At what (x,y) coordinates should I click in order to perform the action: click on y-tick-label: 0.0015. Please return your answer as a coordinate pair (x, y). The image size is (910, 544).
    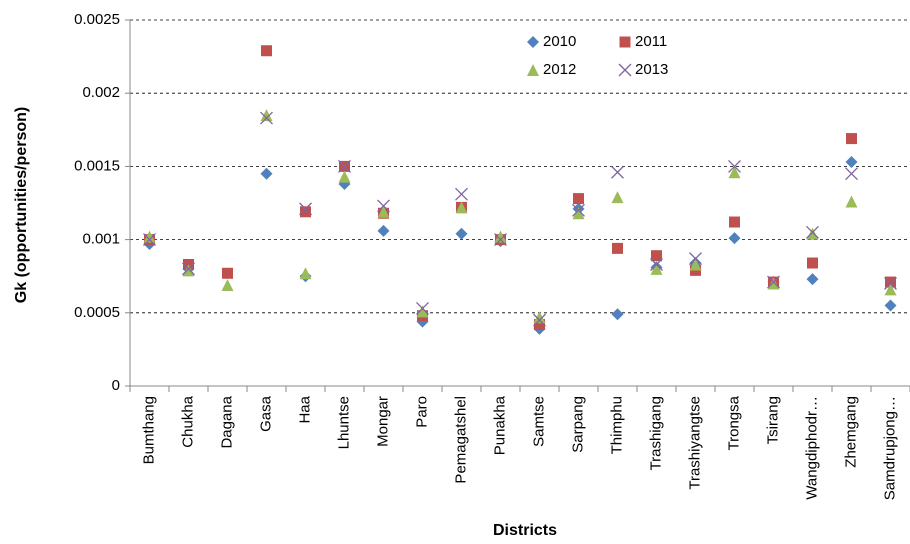
    Looking at the image, I should click on (97, 165).